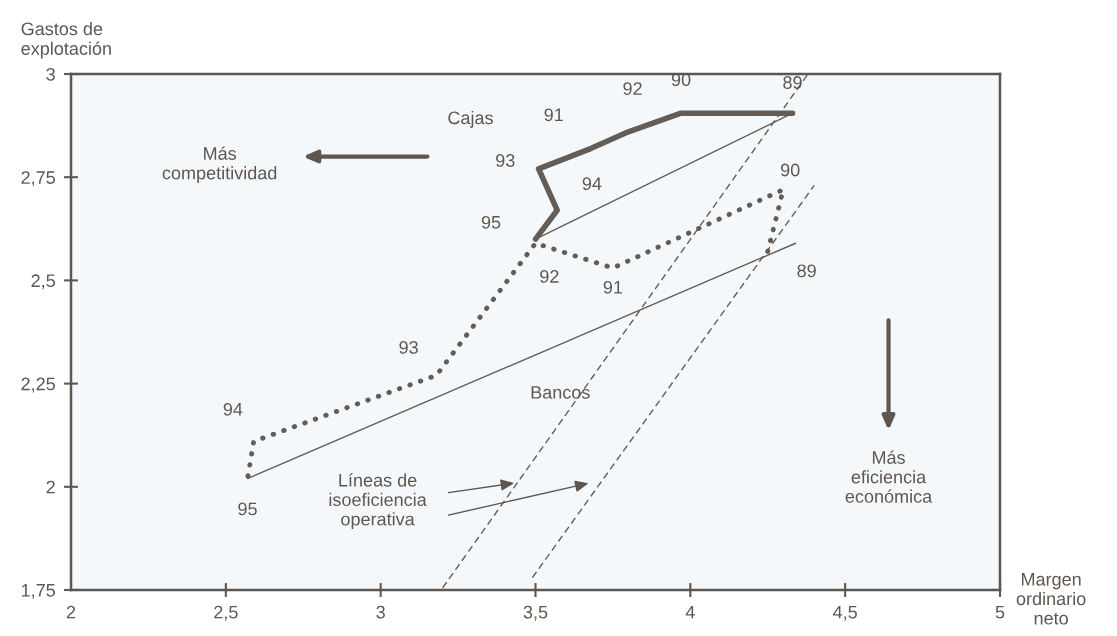  What do you see at coordinates (470, 119) in the screenshot?
I see `annotation: Cajas` at bounding box center [470, 119].